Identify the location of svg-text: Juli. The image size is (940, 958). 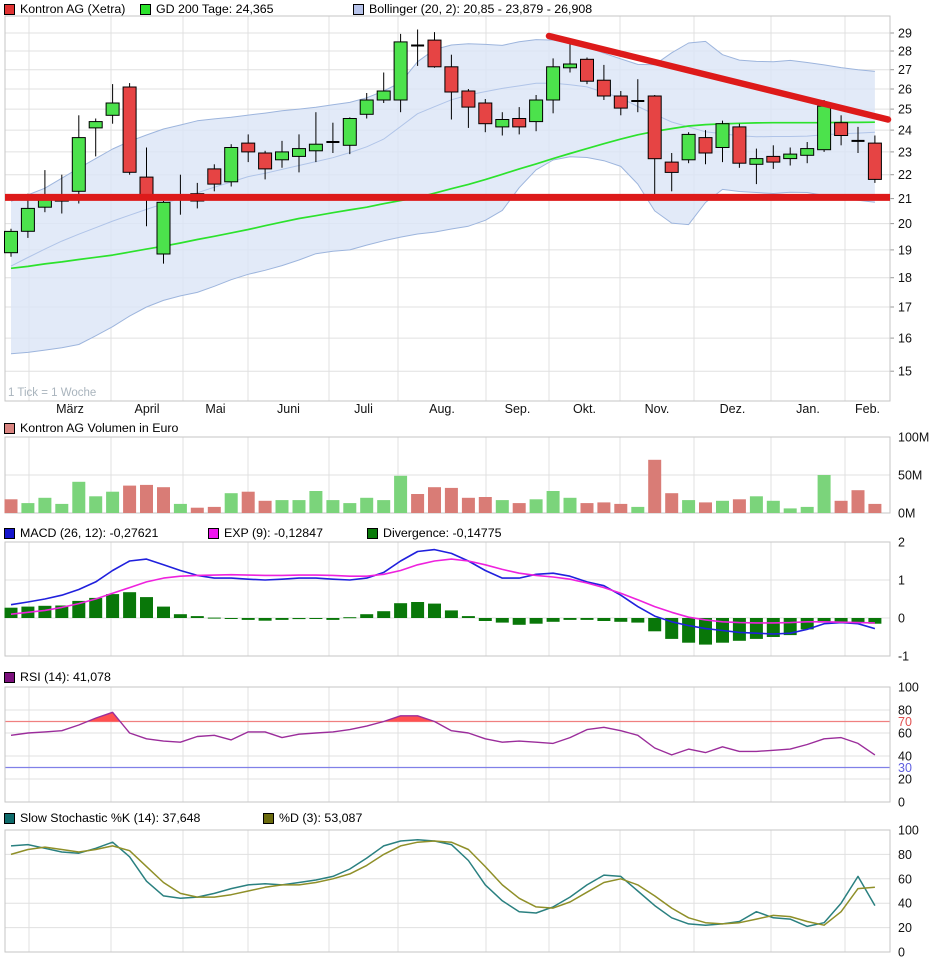
(363, 409).